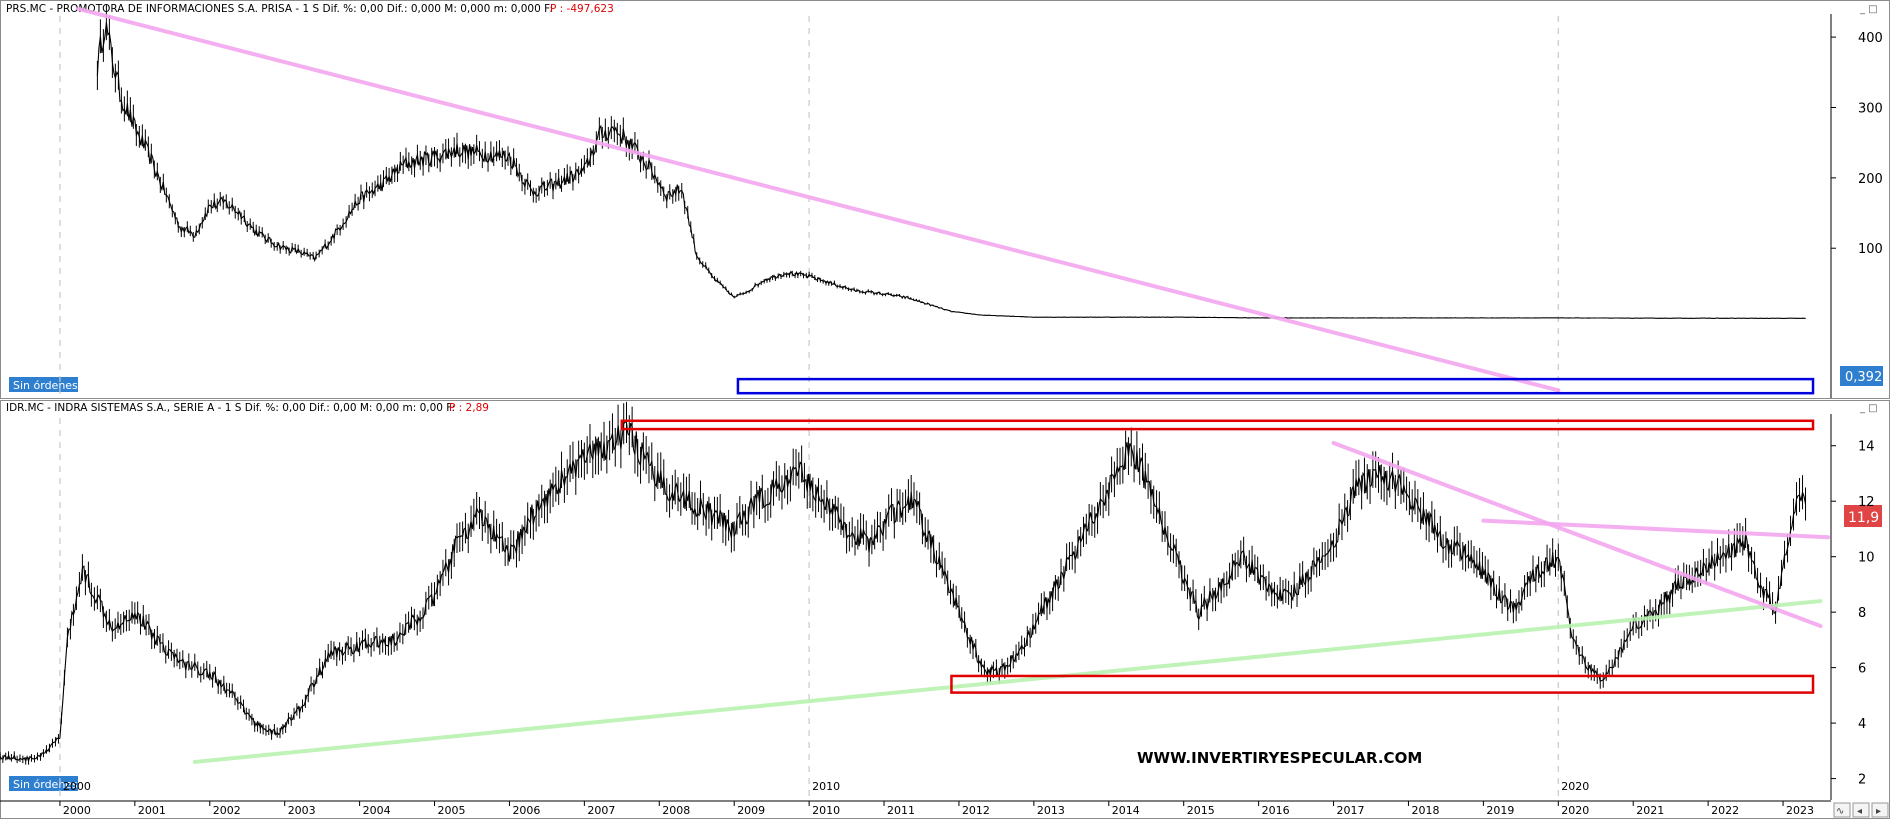 The height and width of the screenshot is (824, 1890). Describe the element at coordinates (77, 786) in the screenshot. I see `decade-label: 2000` at that location.